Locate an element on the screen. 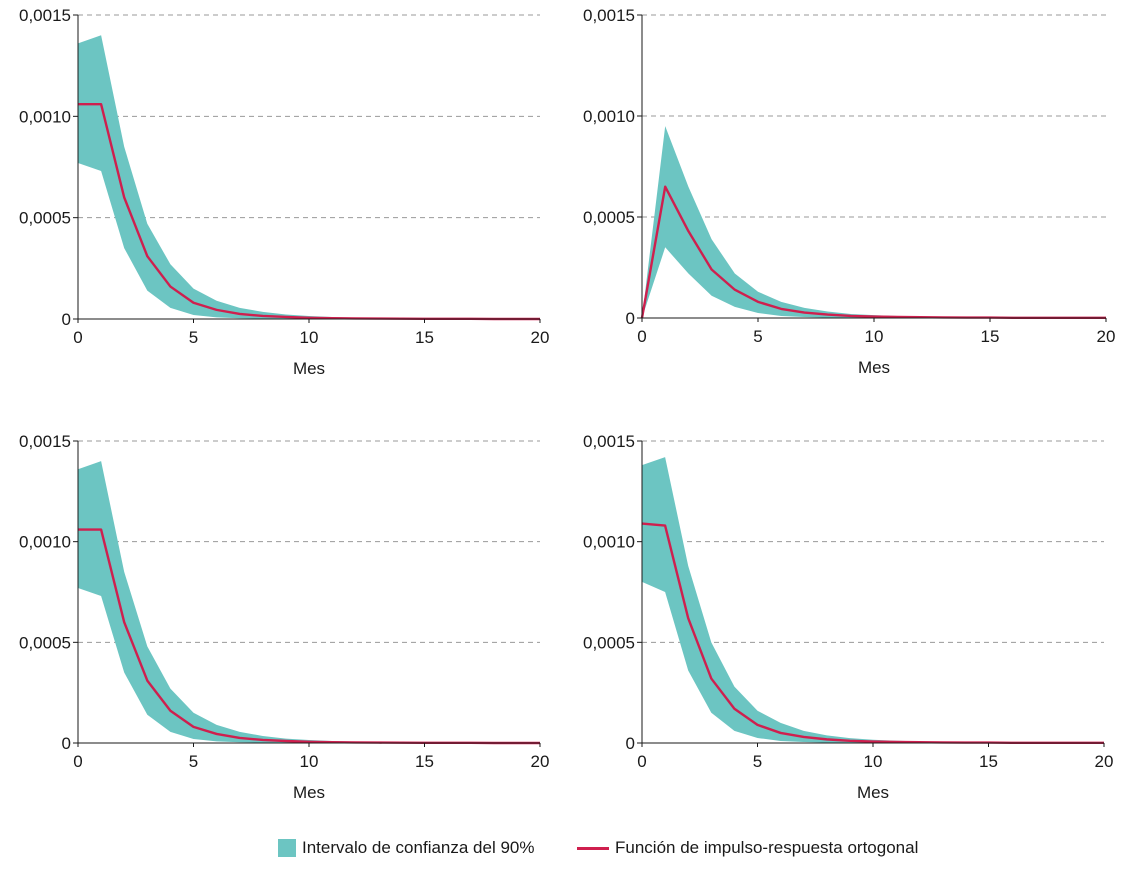  legend-item-band: Intervalo de confianza del 90% is located at coordinates (406, 848).